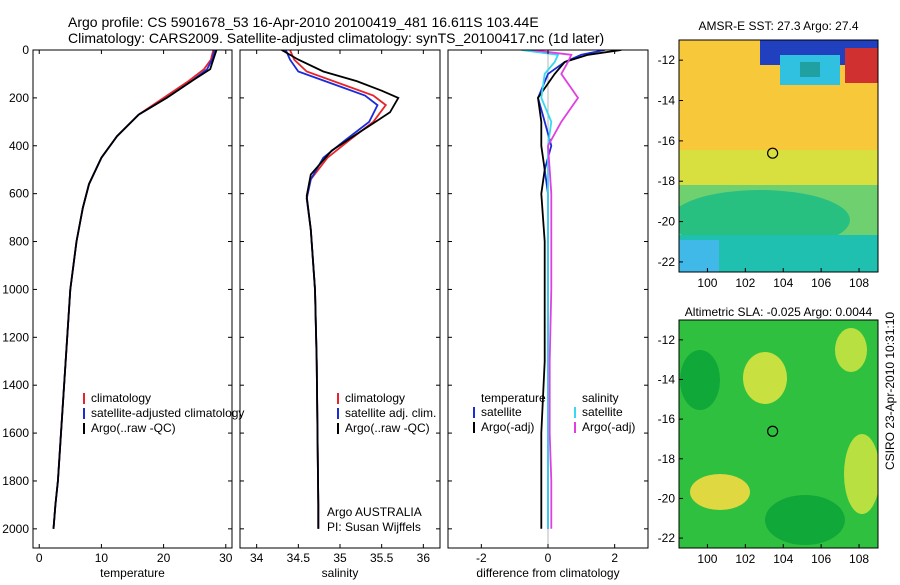 Image resolution: width=900 pixels, height=585 pixels. Describe the element at coordinates (481, 558) in the screenshot. I see `x-tick-label: -2` at that location.